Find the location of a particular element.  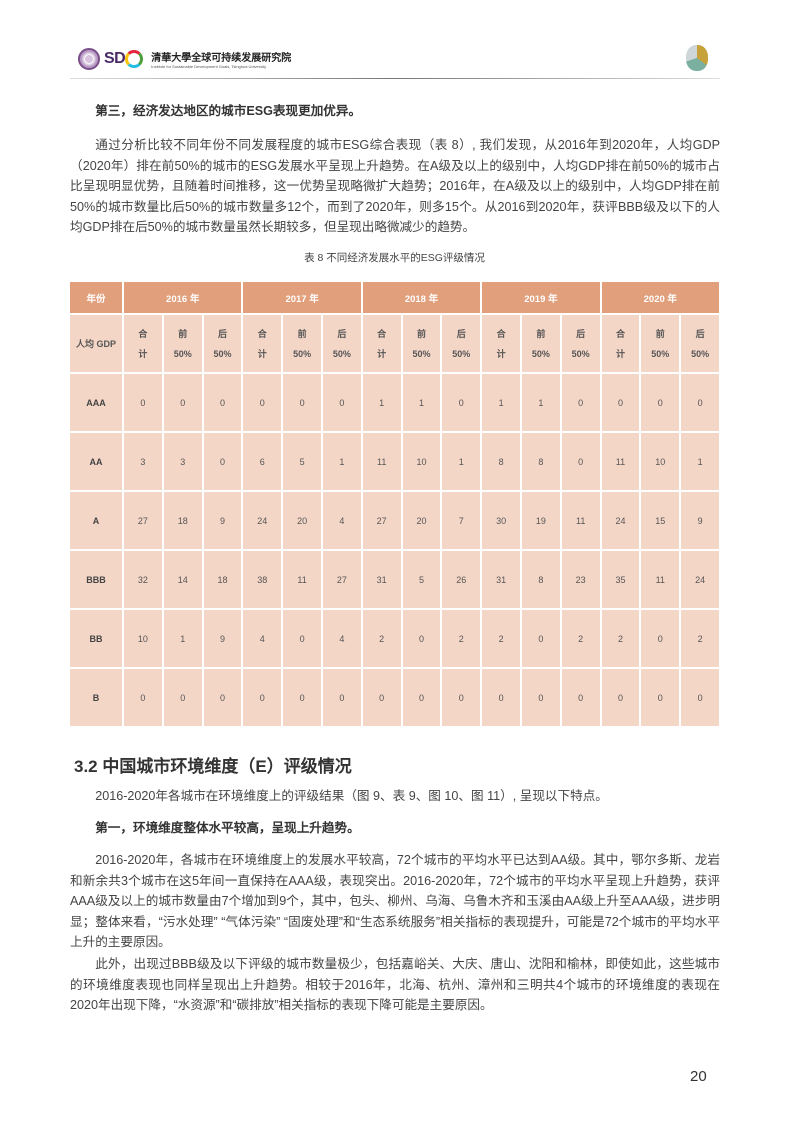

rating-label: BBB is located at coordinates (96, 579).